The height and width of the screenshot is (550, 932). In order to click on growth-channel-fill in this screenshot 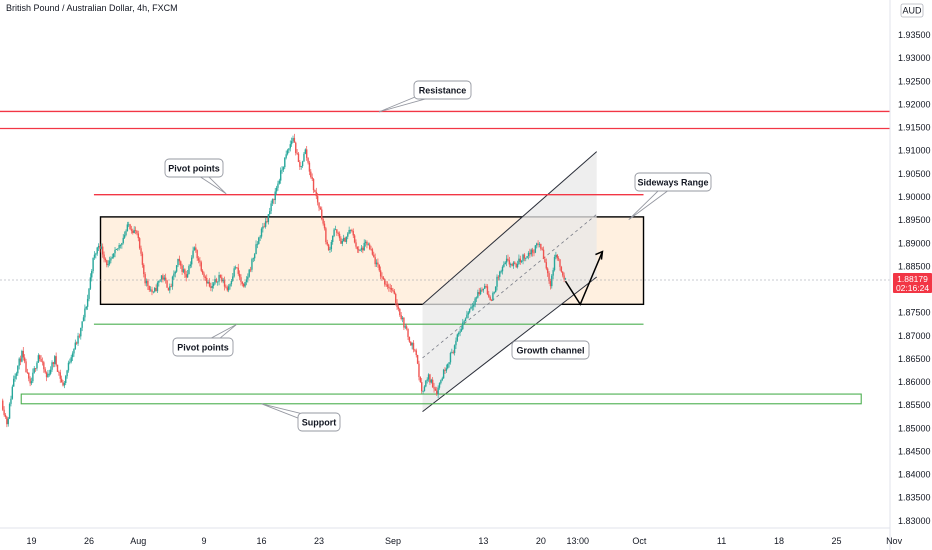, I will do `click(509, 281)`.